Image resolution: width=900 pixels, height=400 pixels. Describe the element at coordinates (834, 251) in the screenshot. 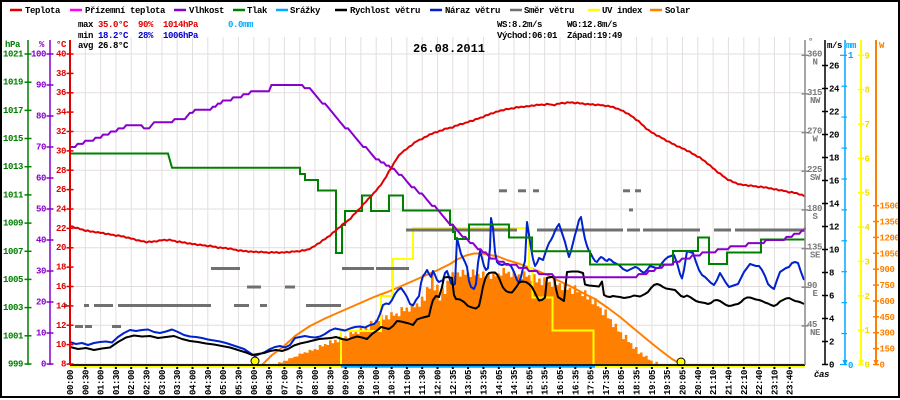

I see `svg-text: 10` at that location.